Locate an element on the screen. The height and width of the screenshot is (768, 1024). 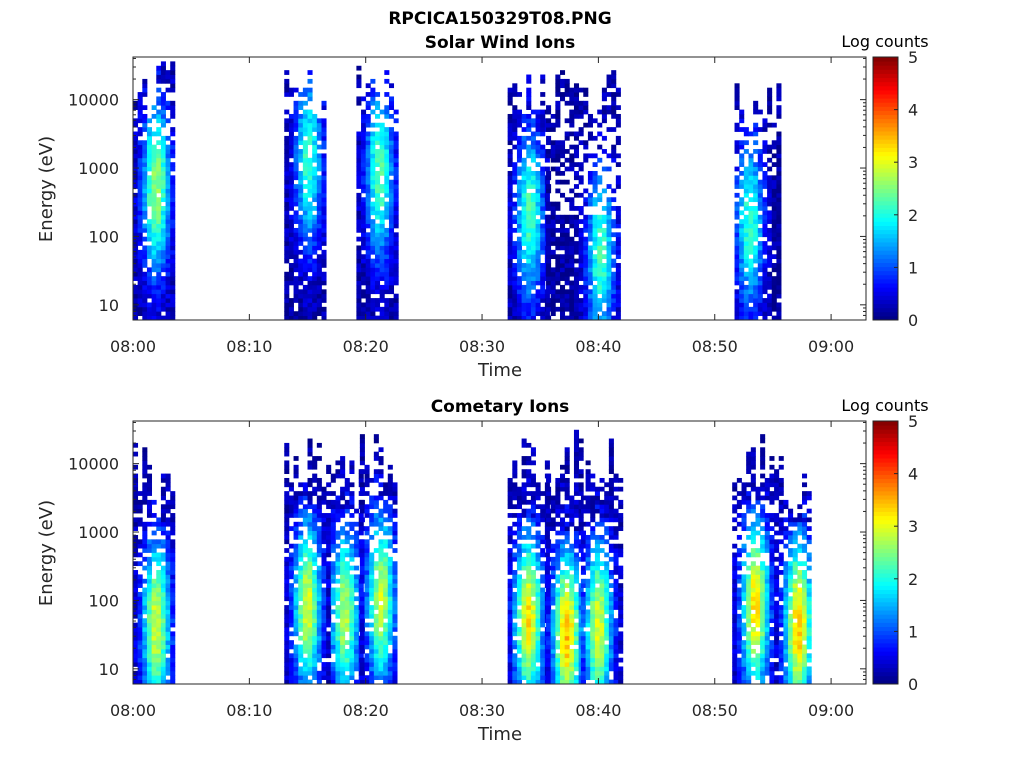
panel-title: Solar Wind Ions is located at coordinates (500, 43).